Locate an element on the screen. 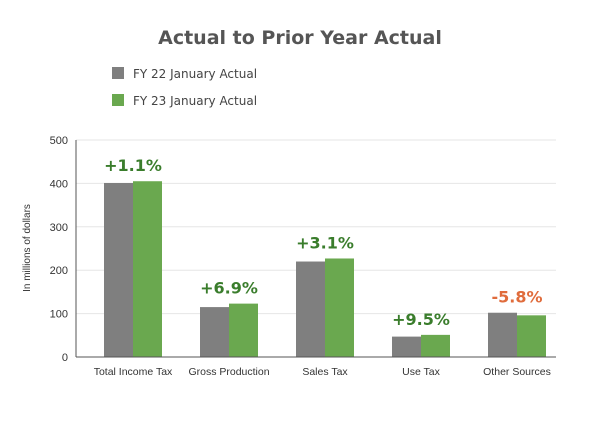  y-tick-label: 200 is located at coordinates (59, 271).